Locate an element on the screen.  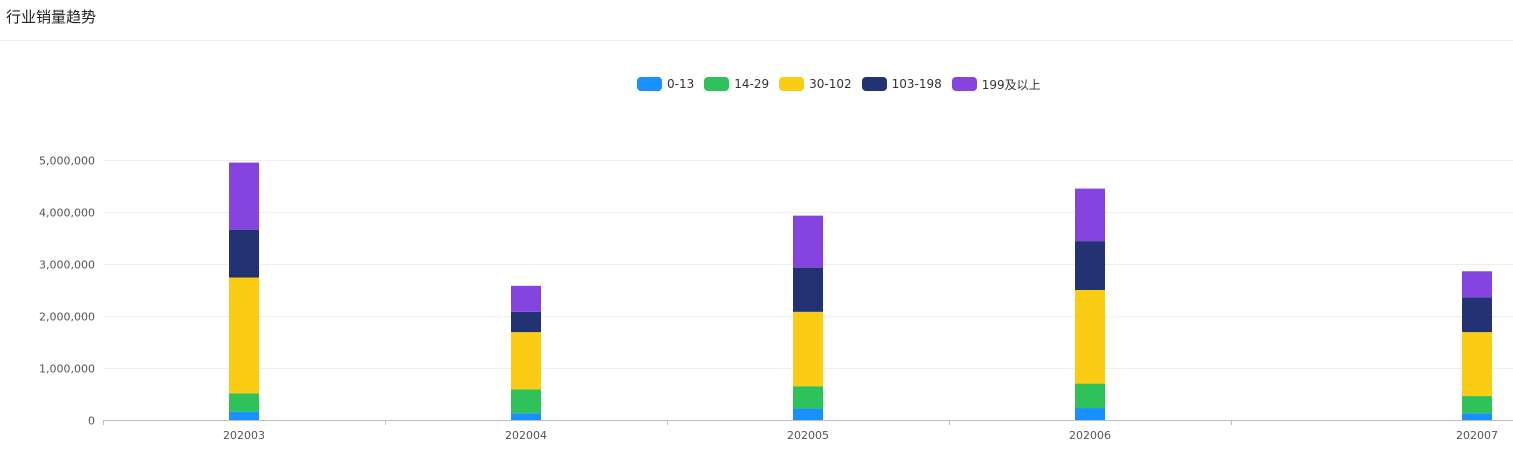
y-tick-label: 0 is located at coordinates (91, 421).